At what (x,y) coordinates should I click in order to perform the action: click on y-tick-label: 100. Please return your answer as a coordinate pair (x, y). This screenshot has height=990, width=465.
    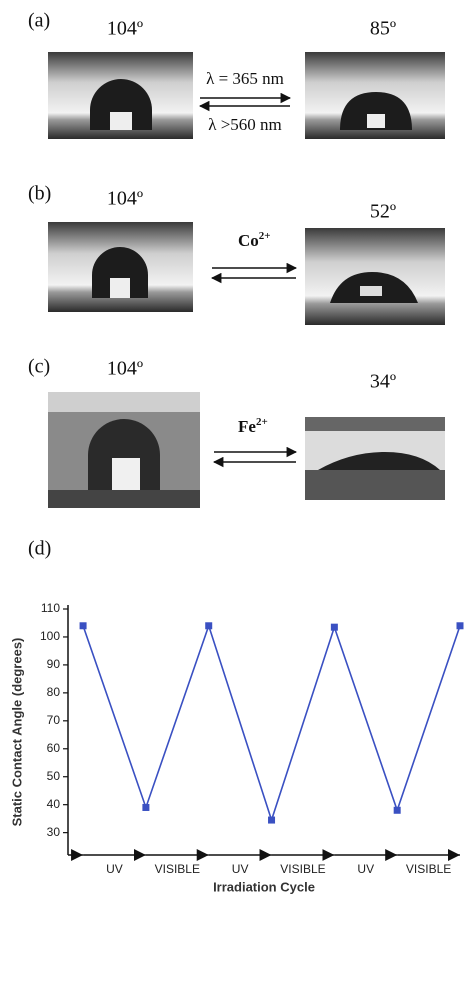
    Looking at the image, I should click on (50, 636).